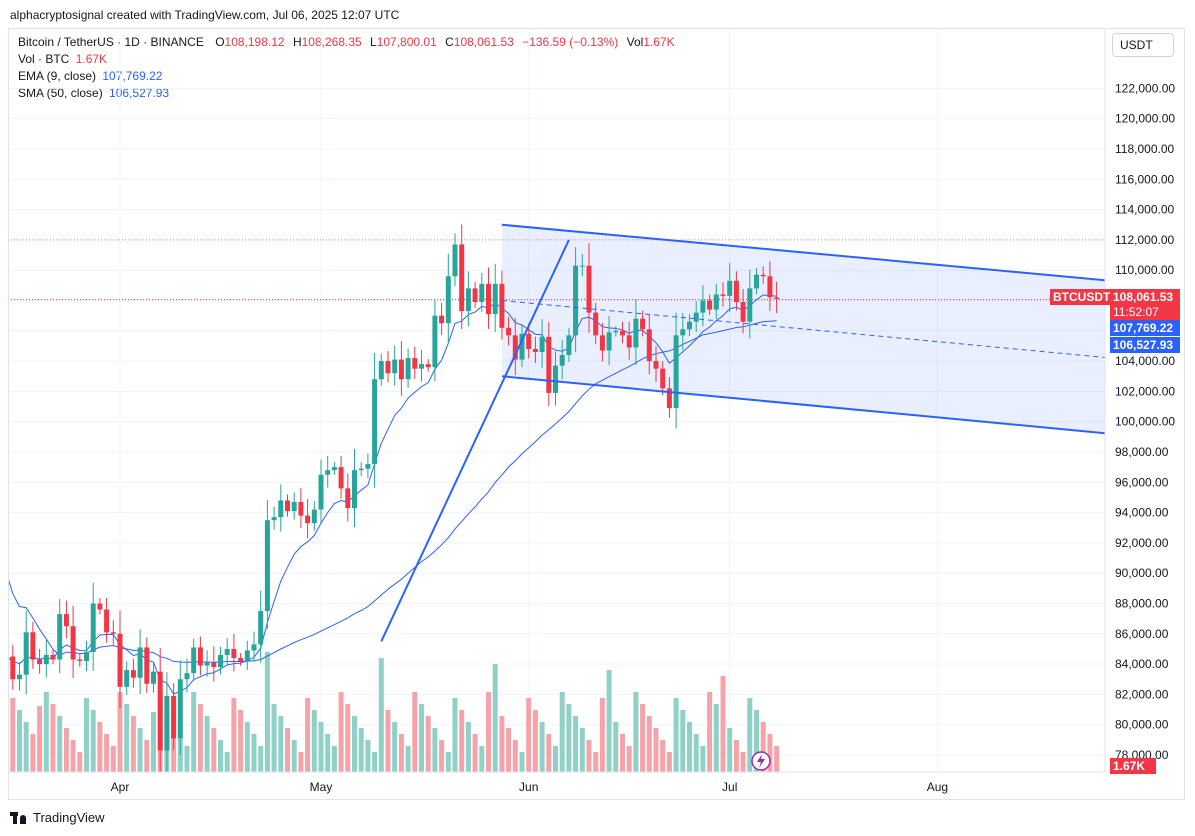 This screenshot has height=836, width=1195. I want to click on x-tick-label: Jul, so click(729, 787).